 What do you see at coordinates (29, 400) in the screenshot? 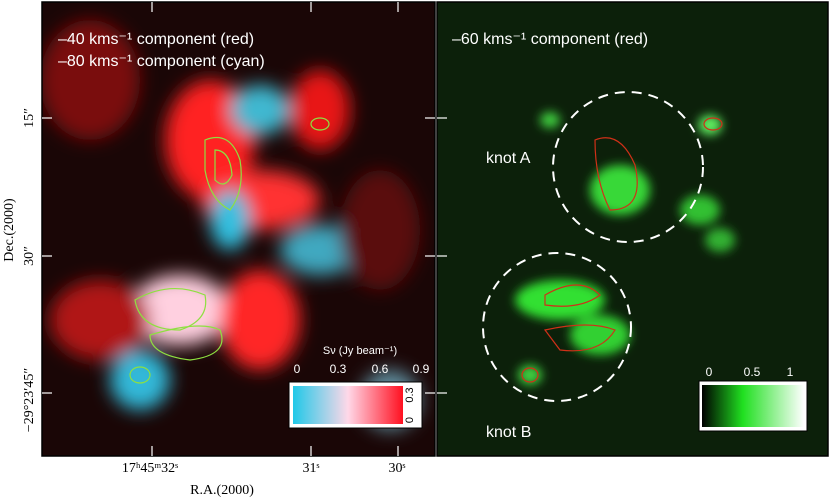
I see `y-tick-label: −29°23′45″` at bounding box center [29, 400].